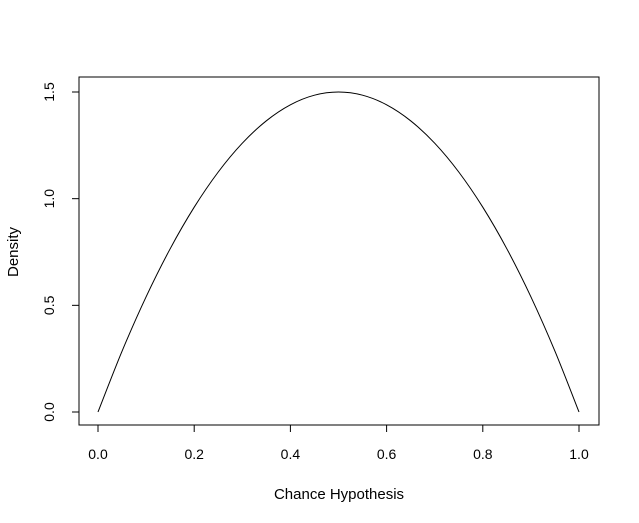  Describe the element at coordinates (60, 252) in the screenshot. I see `y-axis: 0.0 0.5 1.0 1.5` at that location.